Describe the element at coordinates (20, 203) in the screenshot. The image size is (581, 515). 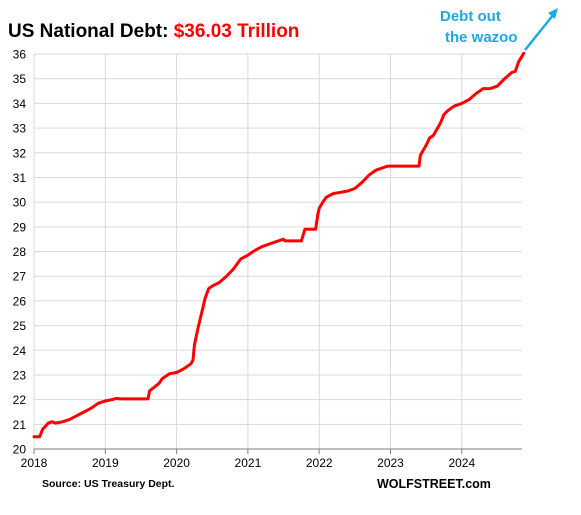
I see `y-tick-label: 30` at that location.